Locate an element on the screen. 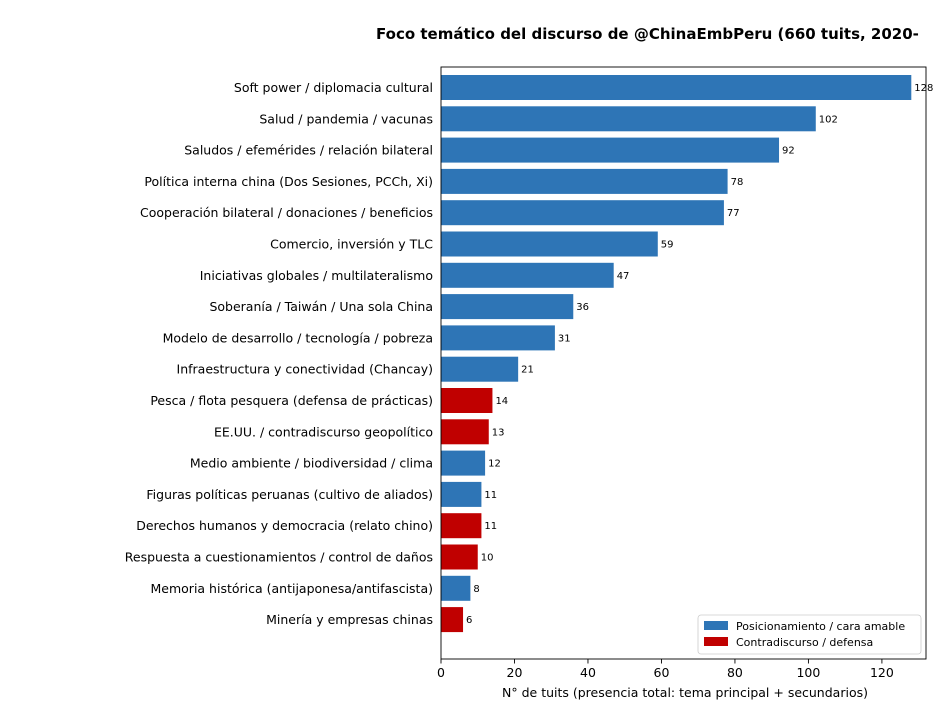  value-label-9: 21 is located at coordinates (527, 370).